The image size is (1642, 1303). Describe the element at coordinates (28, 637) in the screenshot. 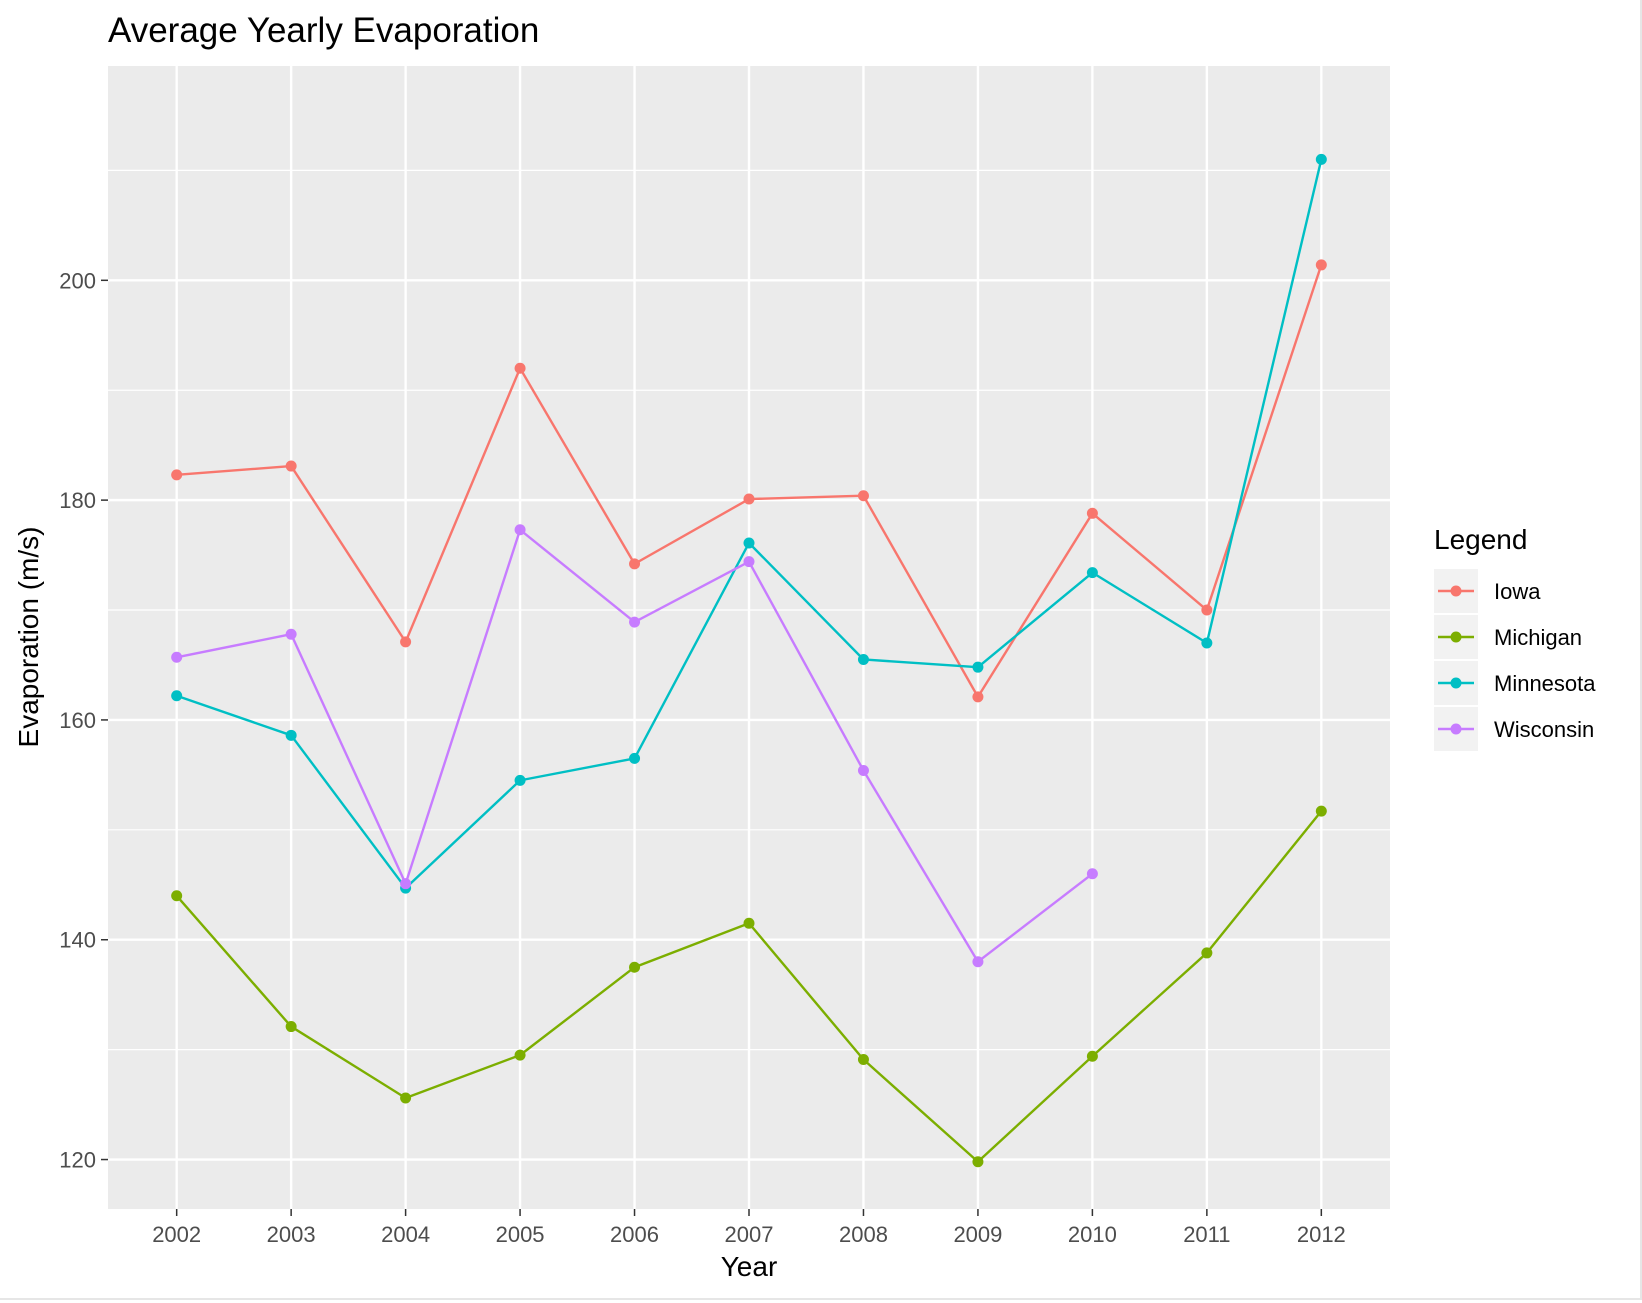

I see `y-axis-title: Evaporation (m/s)` at that location.